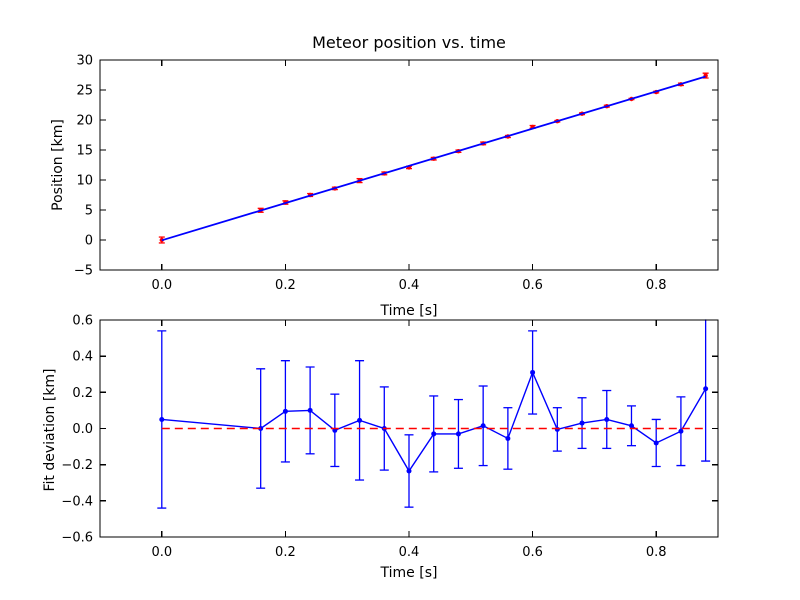  Describe the element at coordinates (82, 357) in the screenshot. I see `y-tick-label: 0.4` at that location.